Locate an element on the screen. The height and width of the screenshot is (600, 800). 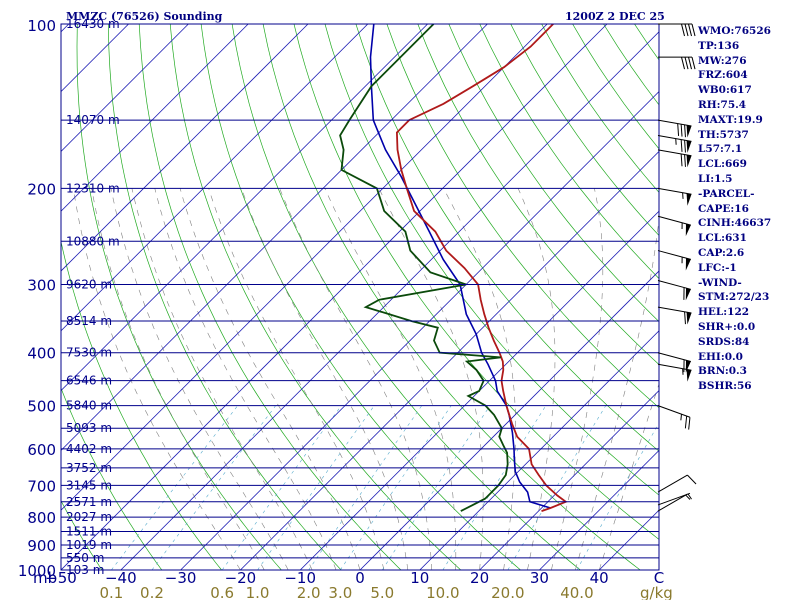
index-line: LFC:-1 is located at coordinates (717, 267).